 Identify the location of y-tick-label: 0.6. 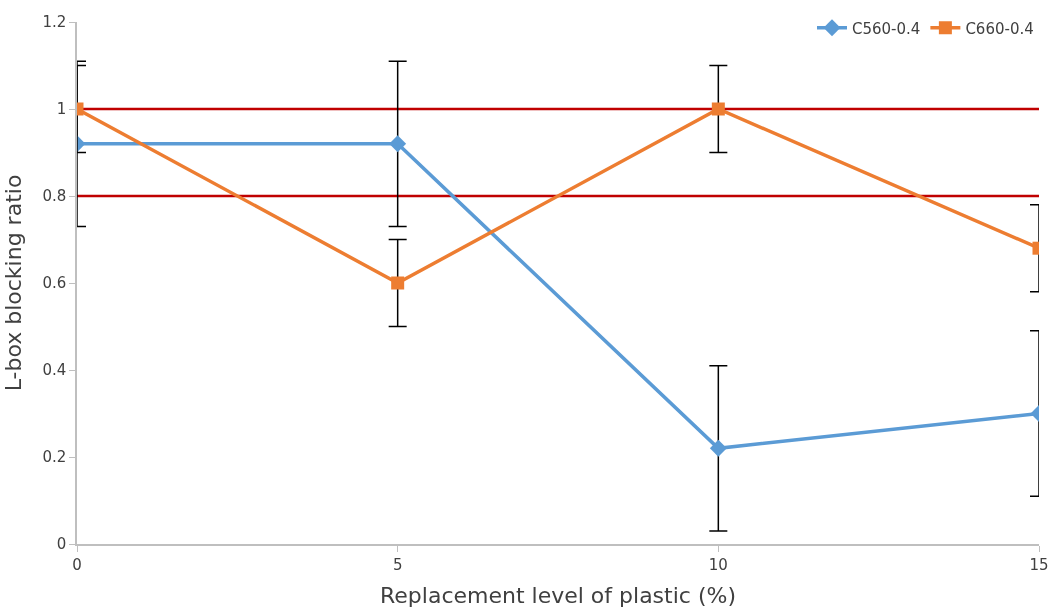
(54, 283).